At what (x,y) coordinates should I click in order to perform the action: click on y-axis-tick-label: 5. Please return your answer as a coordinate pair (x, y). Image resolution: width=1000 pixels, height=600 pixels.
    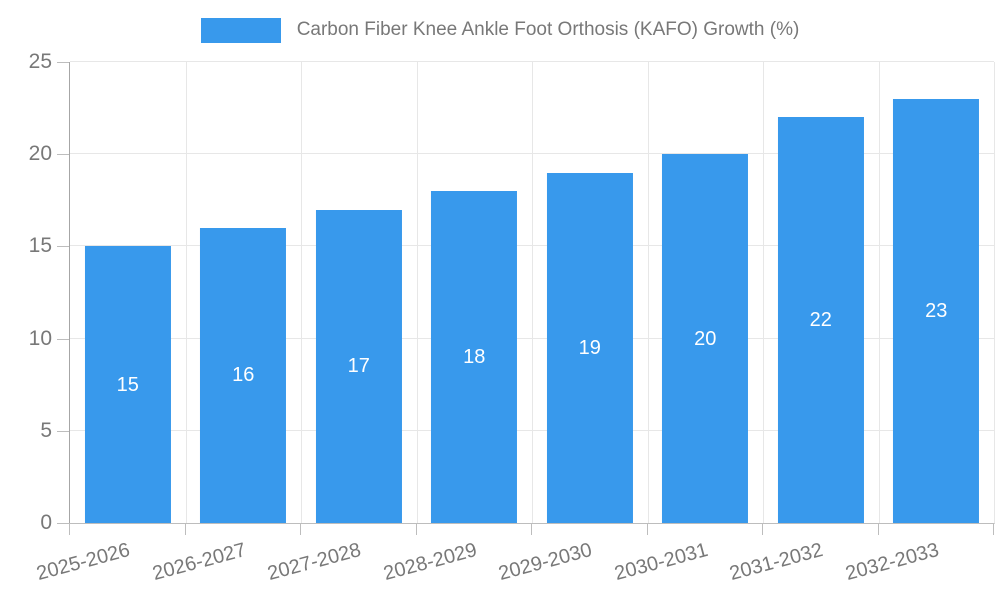
    Looking at the image, I should click on (46, 430).